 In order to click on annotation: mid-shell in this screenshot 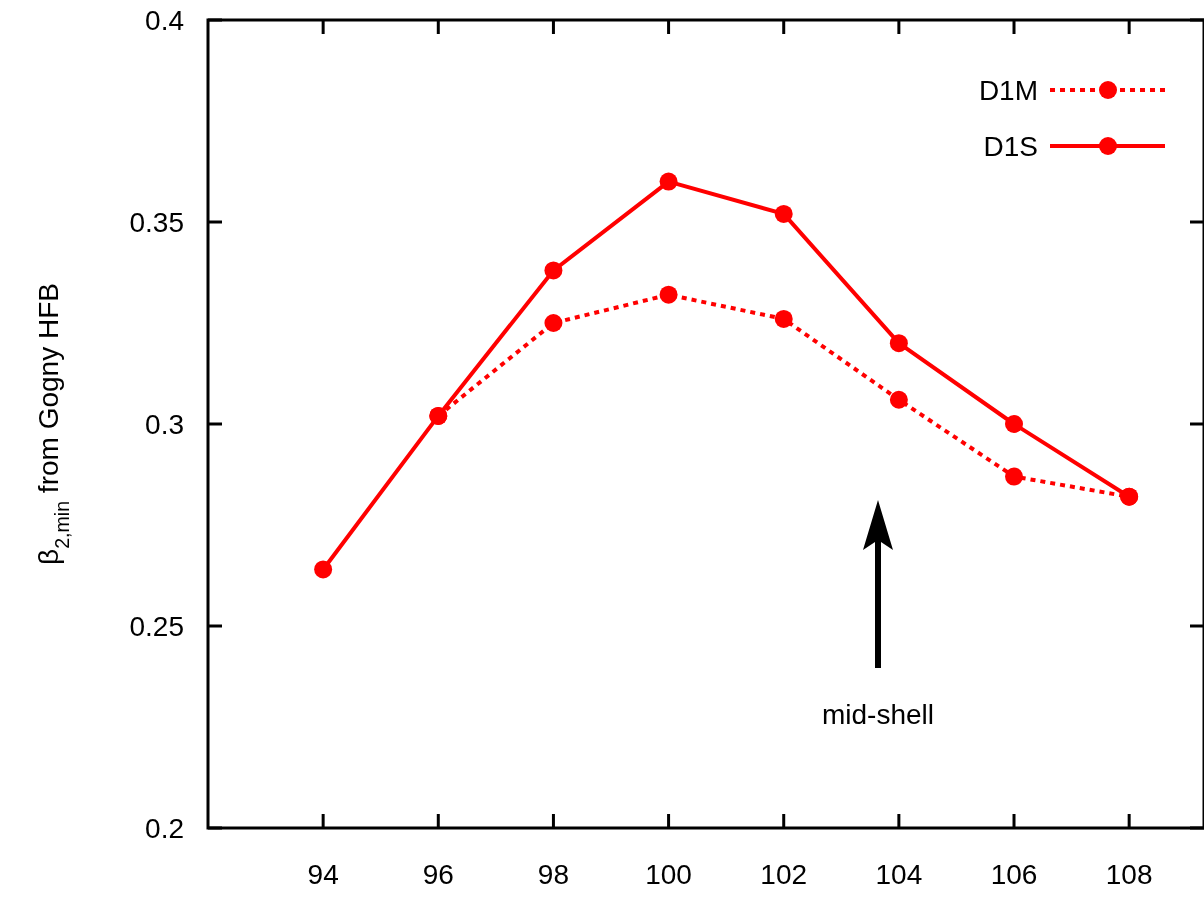, I will do `click(878, 714)`.